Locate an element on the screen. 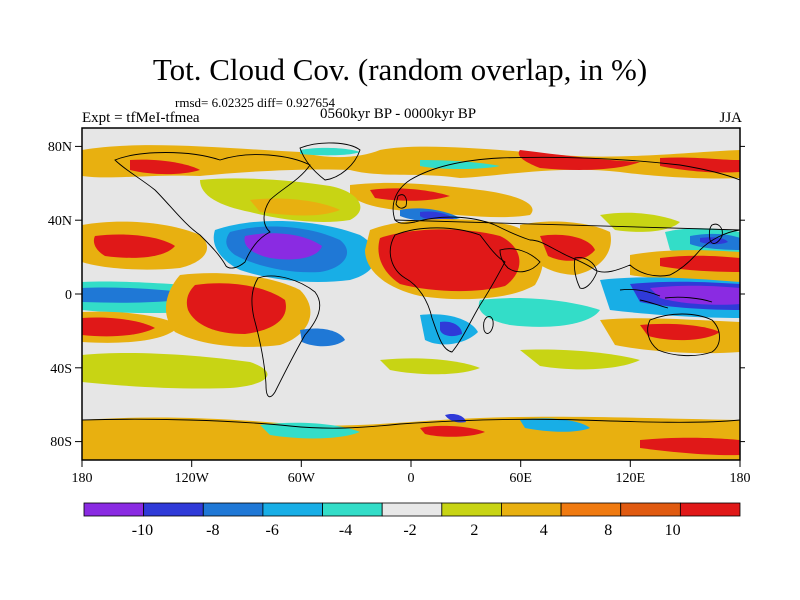 Image resolution: width=800 pixels, height=600 pixels. coastline-australia is located at coordinates (683, 335).